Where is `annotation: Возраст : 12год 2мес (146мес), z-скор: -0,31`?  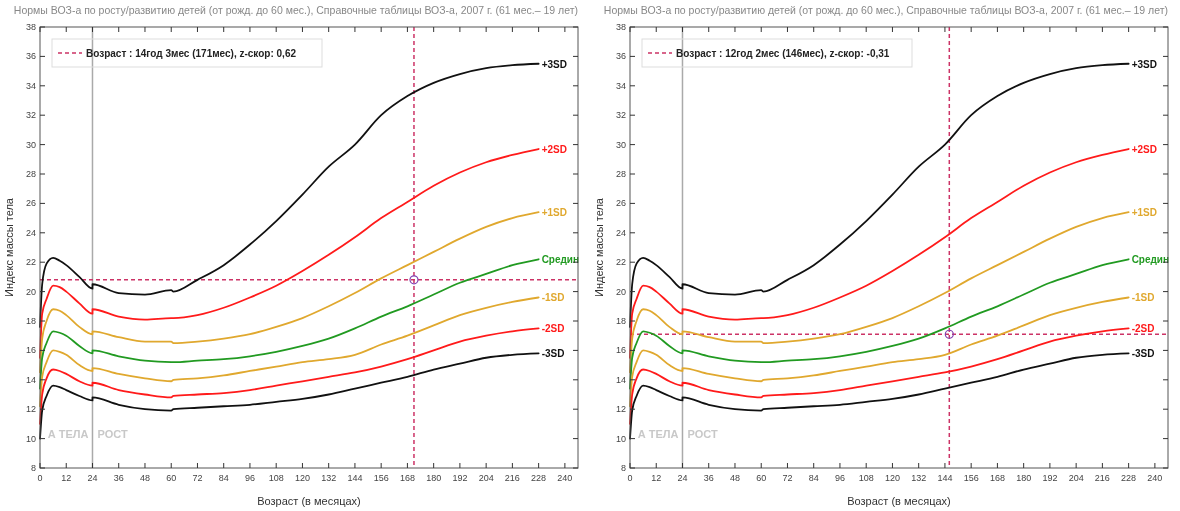 annotation: Возраст : 12год 2мес (146мес), z-скор: -0,31 is located at coordinates (783, 53).